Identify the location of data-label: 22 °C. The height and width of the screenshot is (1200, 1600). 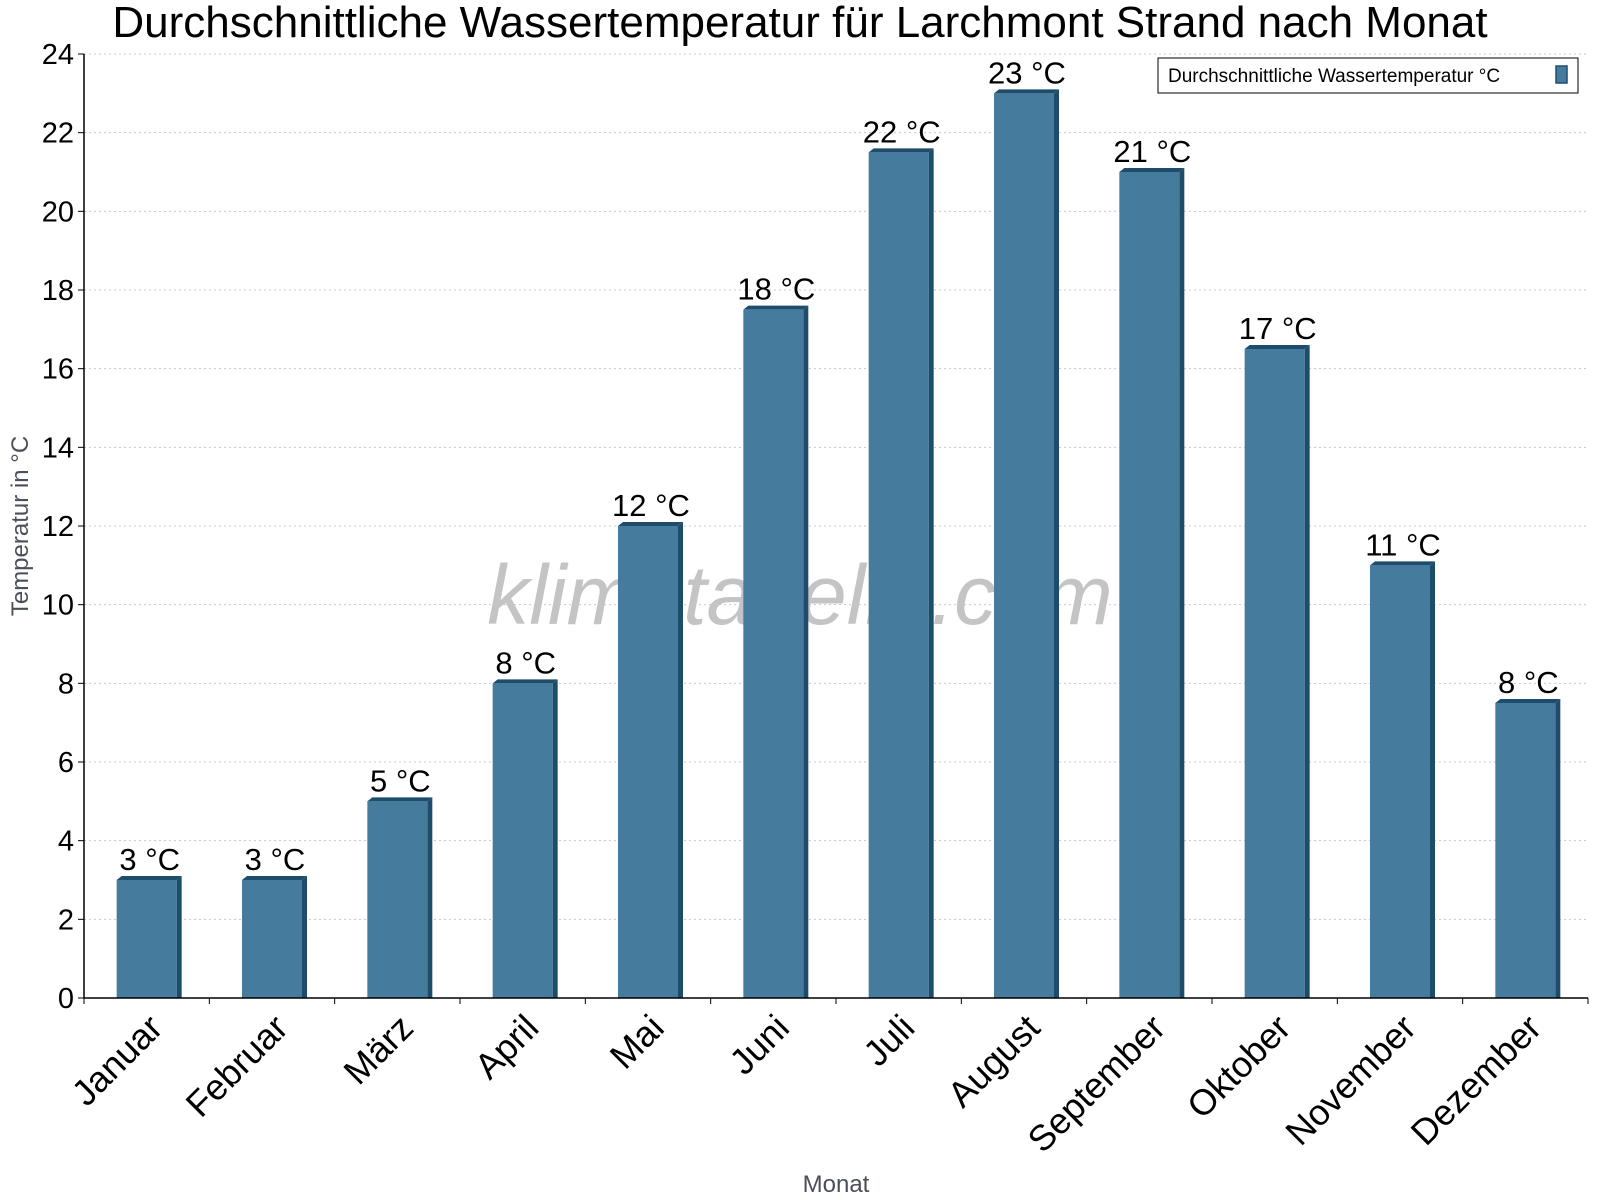
(902, 131).